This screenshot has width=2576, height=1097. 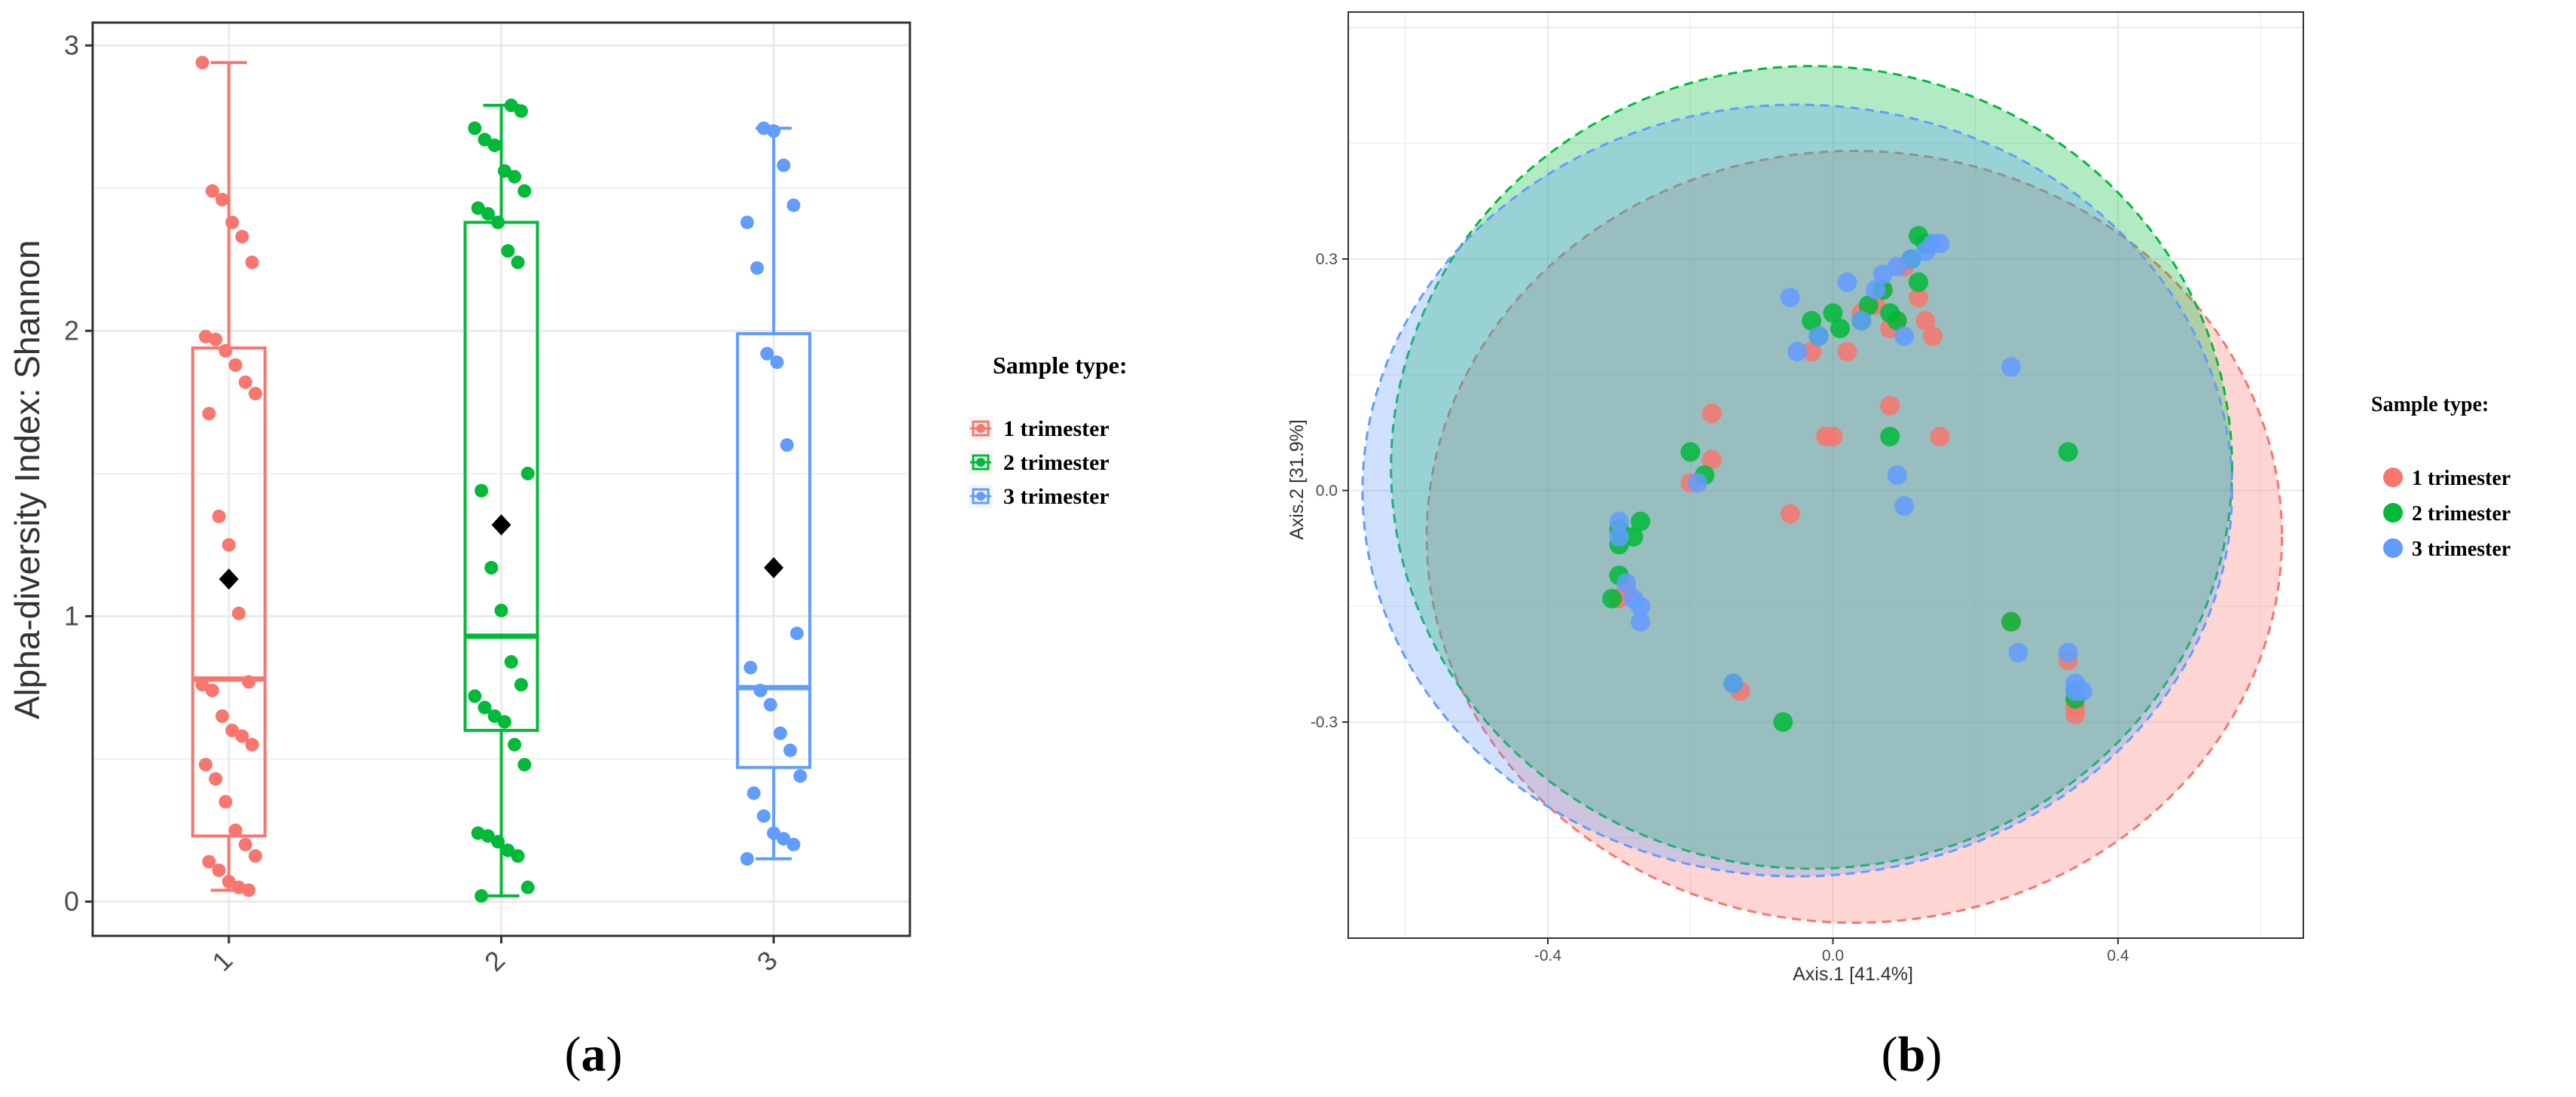 I want to click on y-tick-label: 2, so click(x=71, y=330).